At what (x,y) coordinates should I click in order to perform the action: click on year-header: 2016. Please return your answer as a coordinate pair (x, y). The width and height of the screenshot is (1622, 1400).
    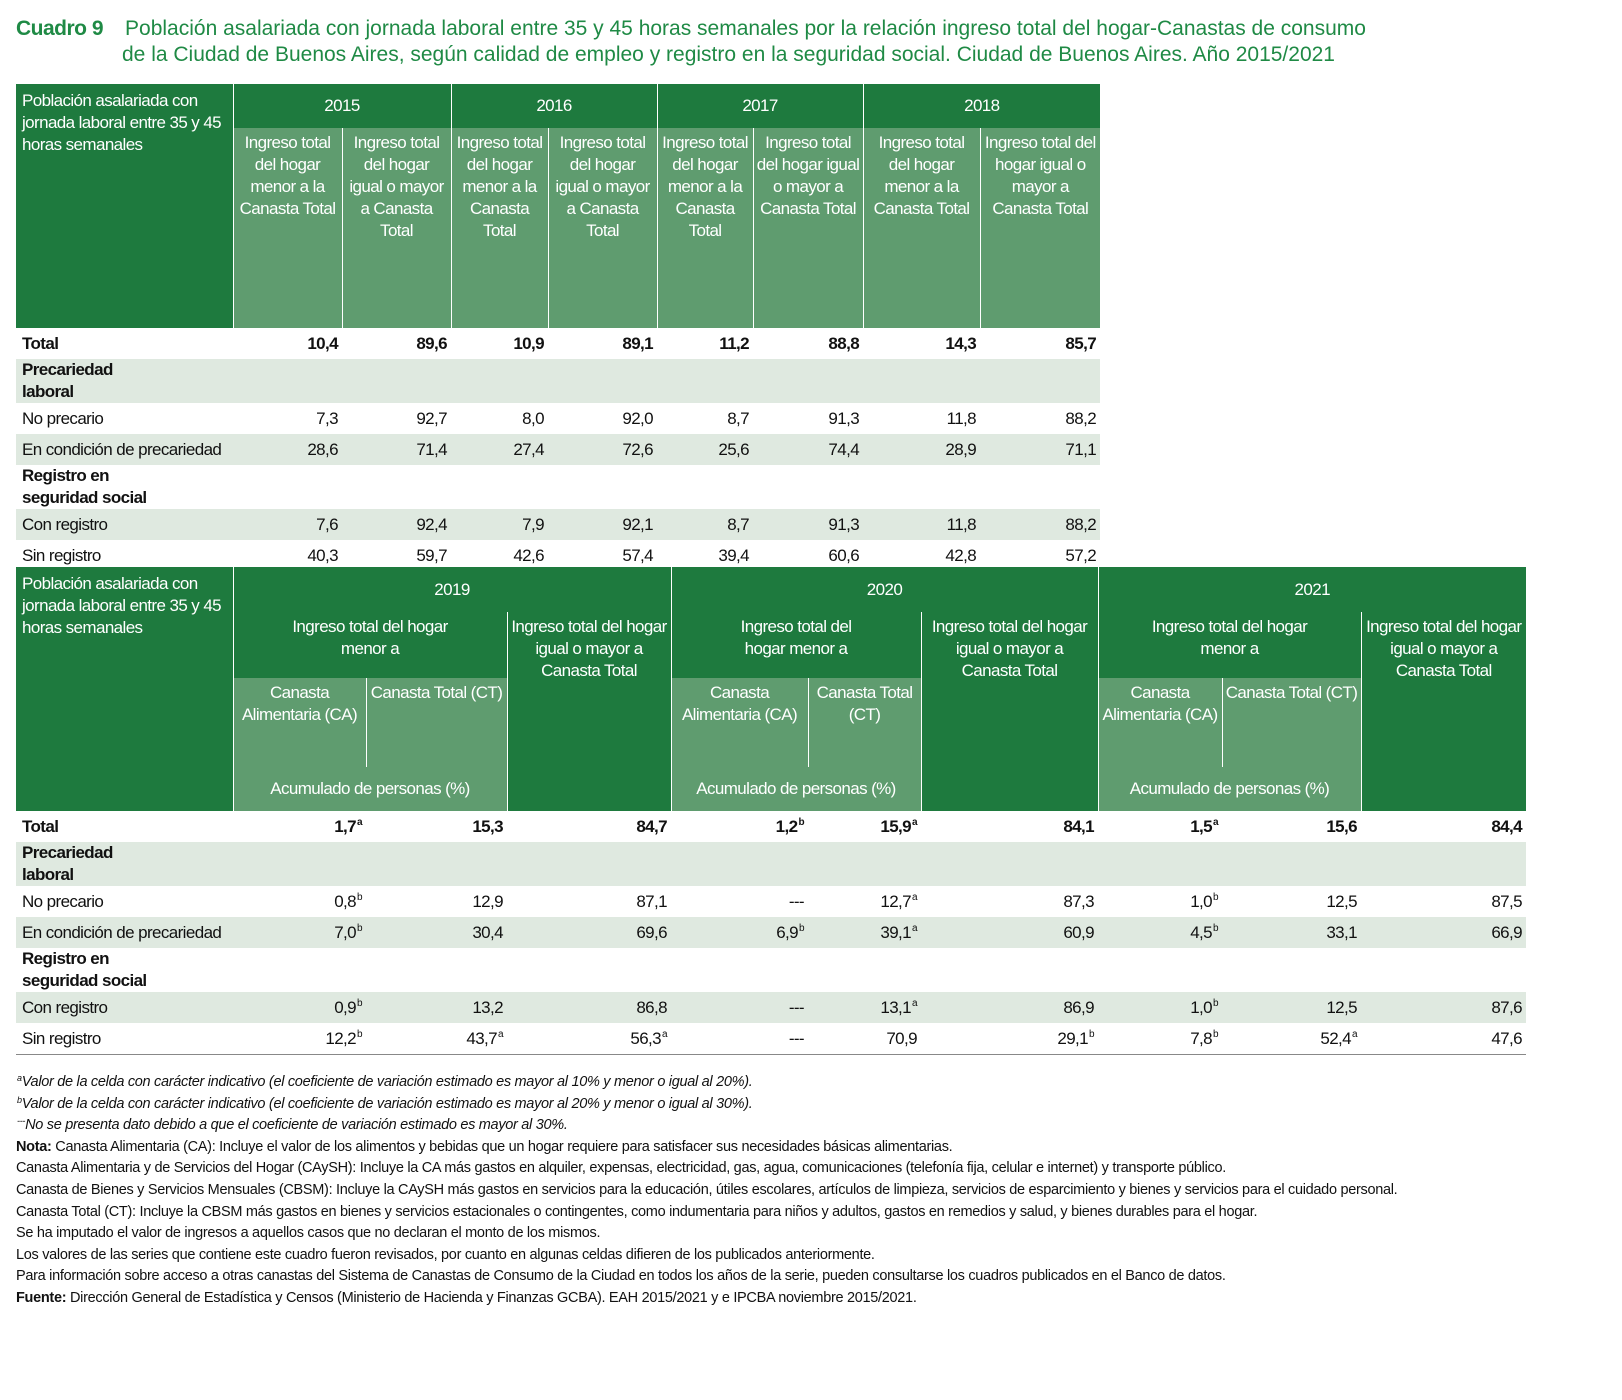
    Looking at the image, I should click on (554, 106).